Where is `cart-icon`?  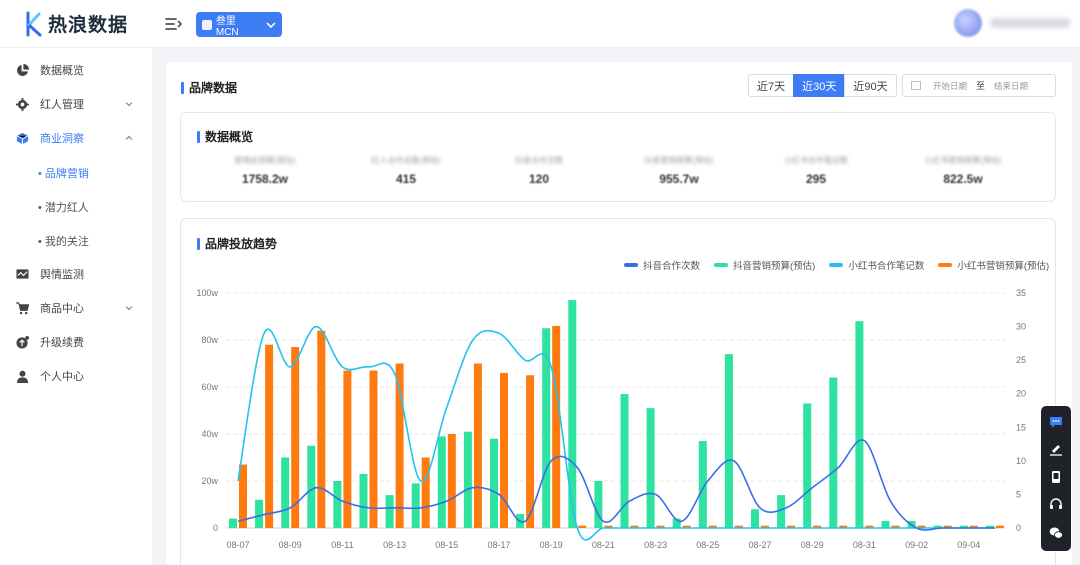 cart-icon is located at coordinates (22, 307).